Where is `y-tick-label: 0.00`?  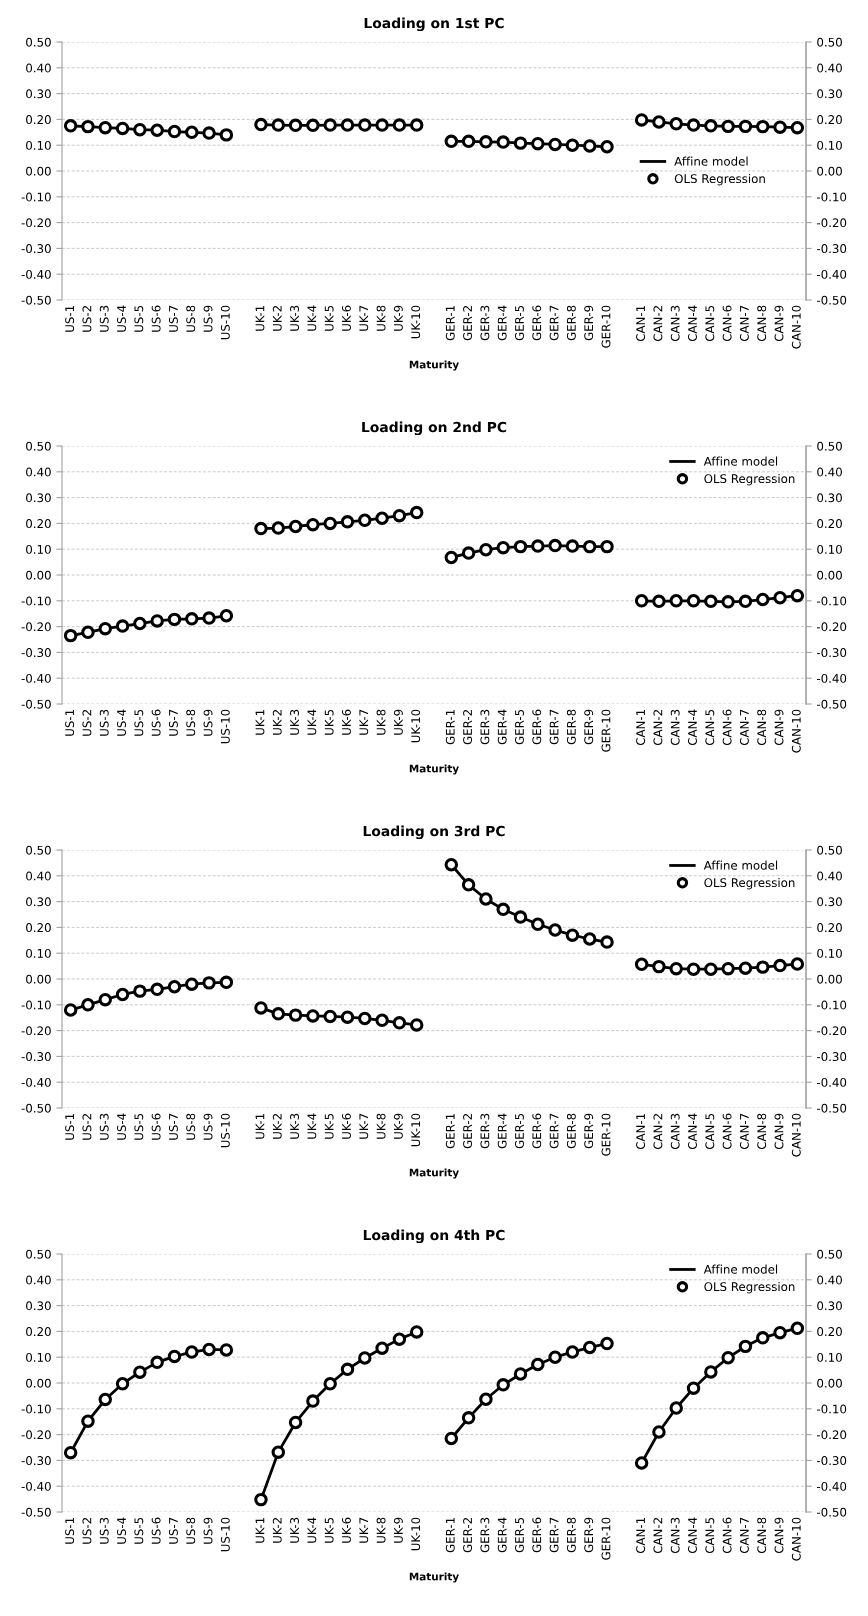 y-tick-label: 0.00 is located at coordinates (38, 575).